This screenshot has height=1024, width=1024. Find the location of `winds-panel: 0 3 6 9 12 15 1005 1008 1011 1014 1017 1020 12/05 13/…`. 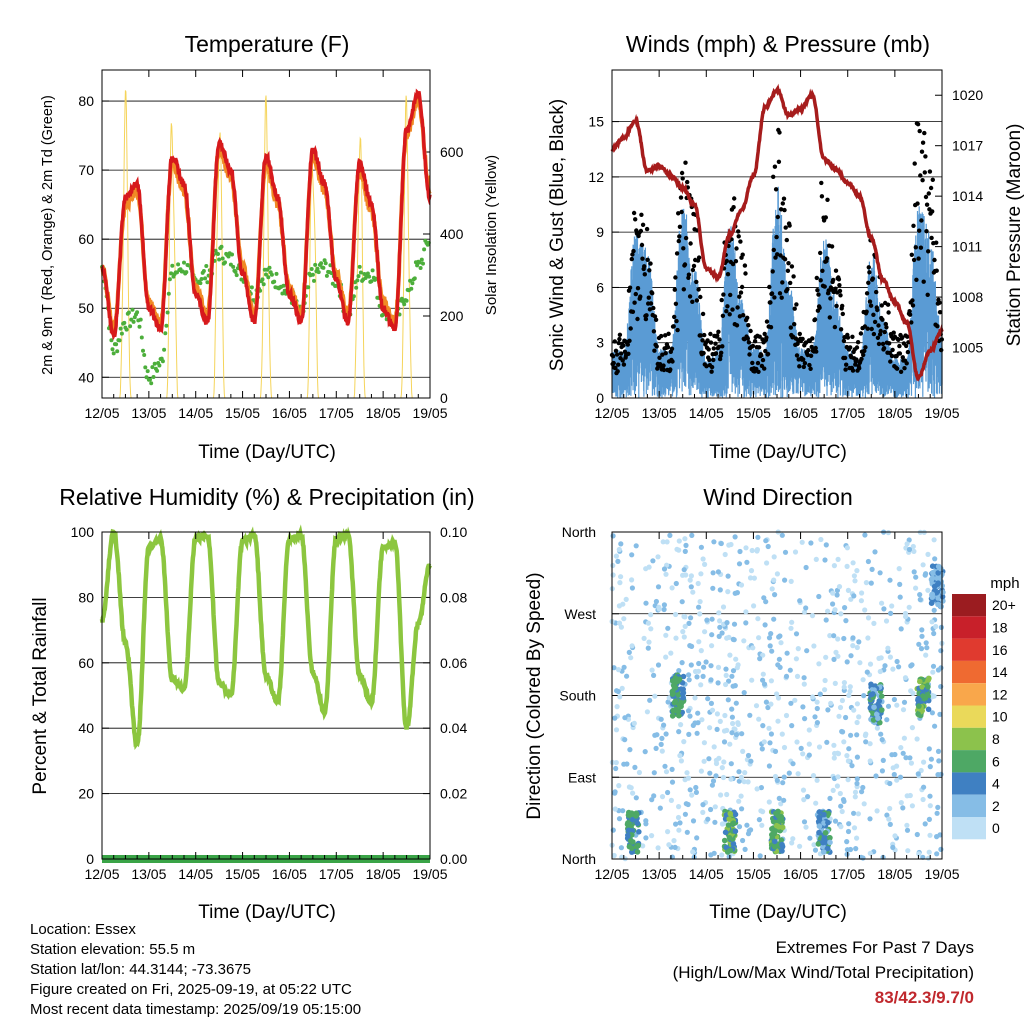

winds-panel: 0 3 6 9 12 15 1005 1008 1011 1014 1017 1020 12/05 13/… is located at coordinates (785, 245).